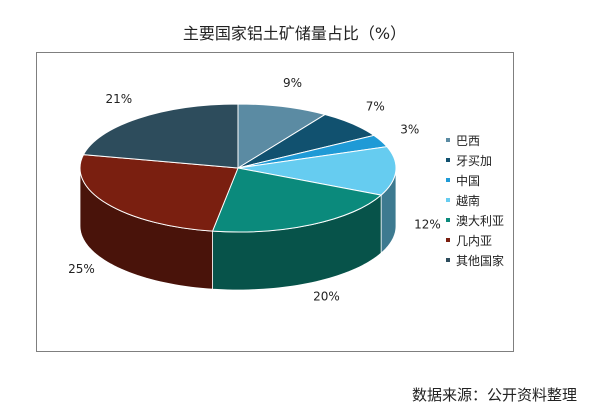 Image resolution: width=589 pixels, height=411 pixels. Describe the element at coordinates (468, 140) in the screenshot. I see `legend-label: 巴西` at that location.